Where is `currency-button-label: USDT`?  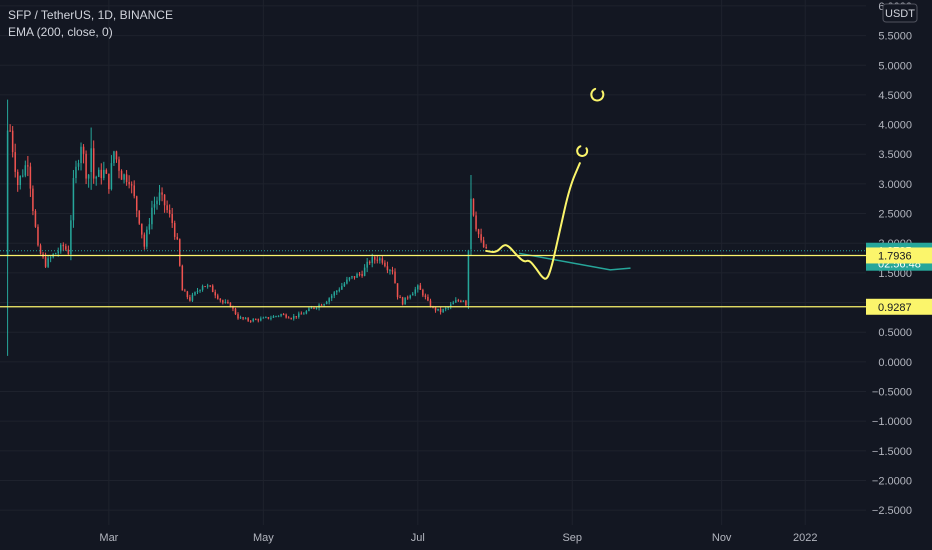
currency-button-label: USDT is located at coordinates (900, 14).